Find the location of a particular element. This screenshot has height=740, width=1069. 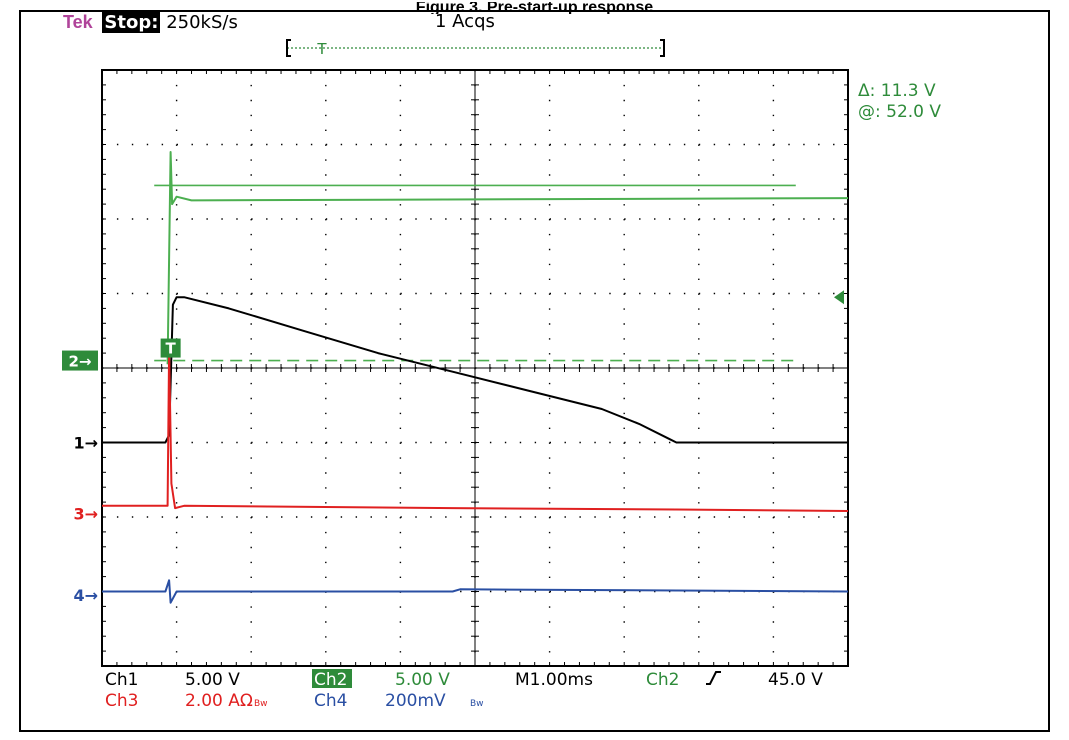

cursor-at-readout: @: 52.0 V is located at coordinates (899, 112).